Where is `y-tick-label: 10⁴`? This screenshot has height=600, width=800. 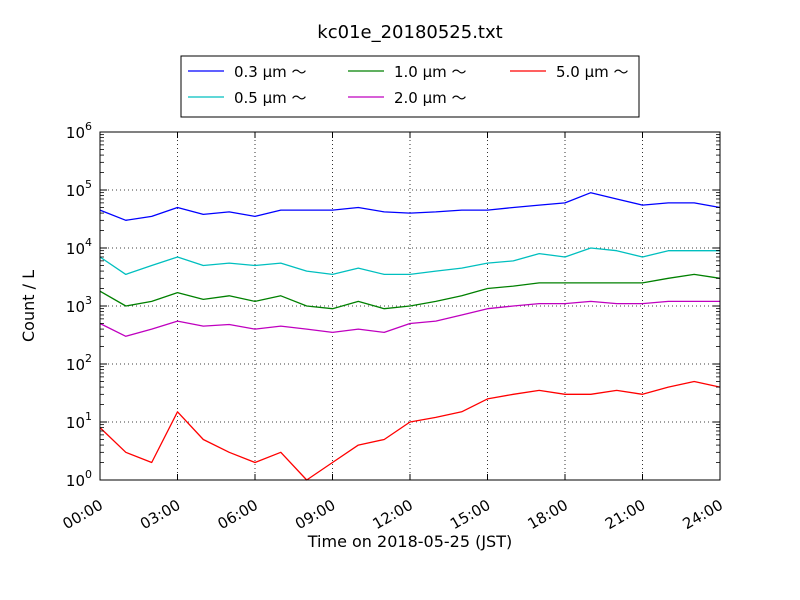 y-tick-label: 10⁴ is located at coordinates (79, 247).